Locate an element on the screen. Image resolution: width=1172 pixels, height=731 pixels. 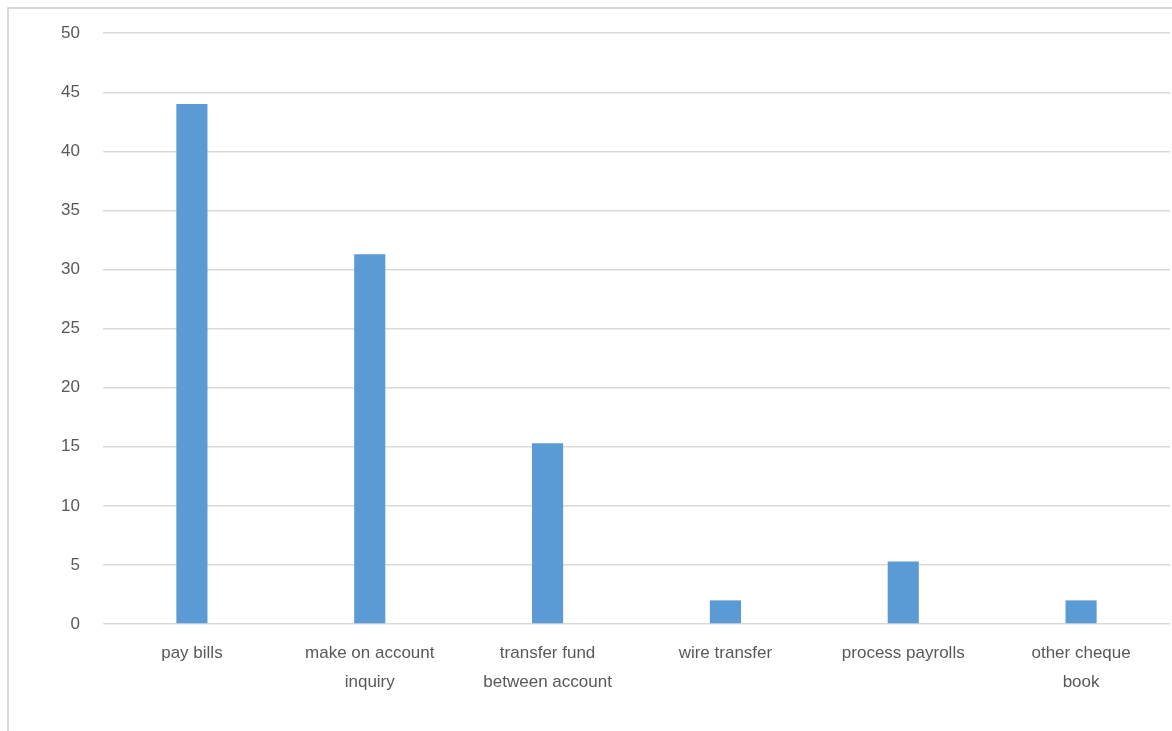
y-tick-label: 35 is located at coordinates (70, 210).